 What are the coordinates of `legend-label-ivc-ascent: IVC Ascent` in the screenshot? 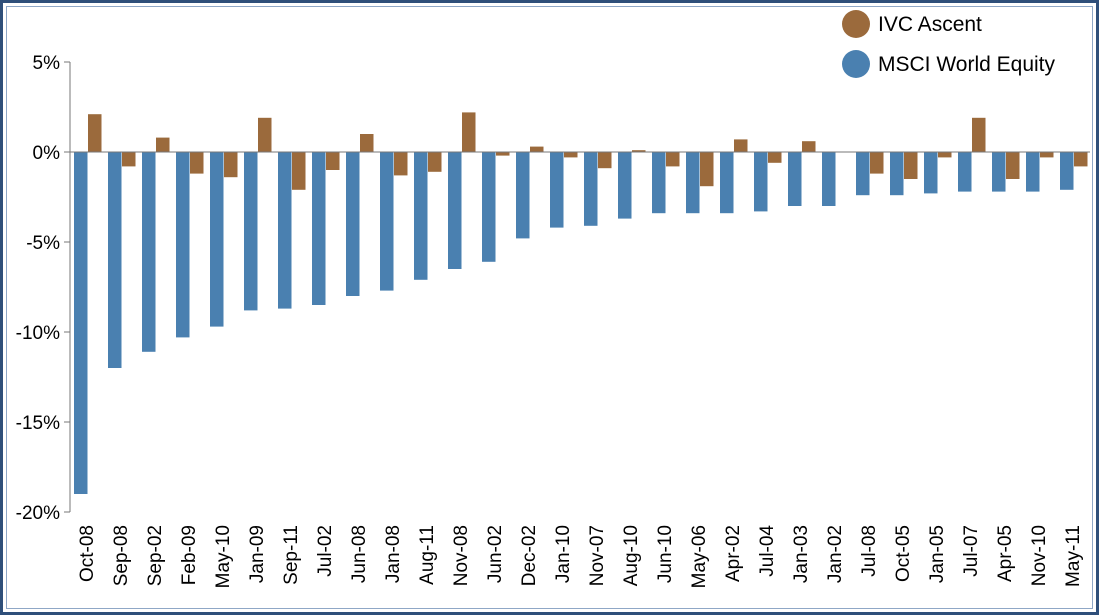 It's located at (930, 24).